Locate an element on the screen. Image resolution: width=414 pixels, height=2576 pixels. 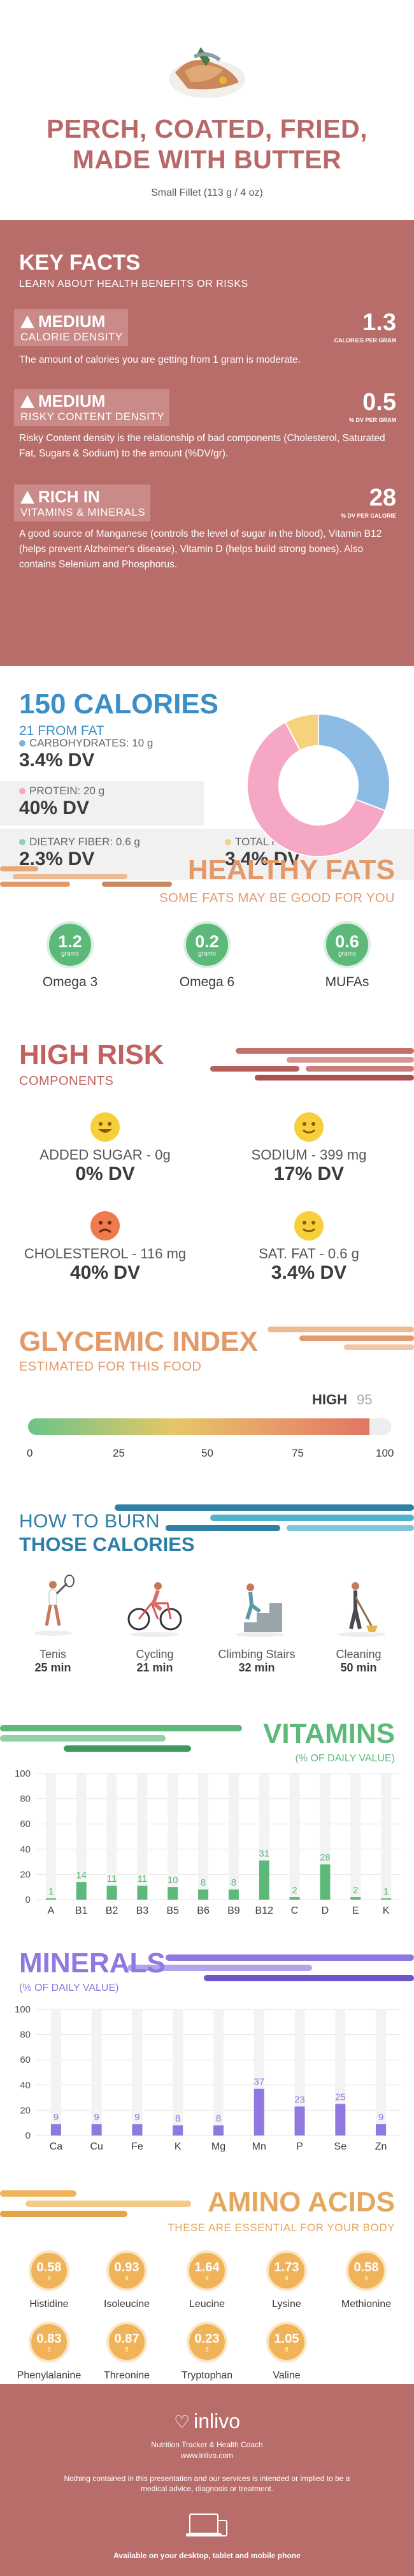
stairs-icon is located at coordinates (260, 1610).